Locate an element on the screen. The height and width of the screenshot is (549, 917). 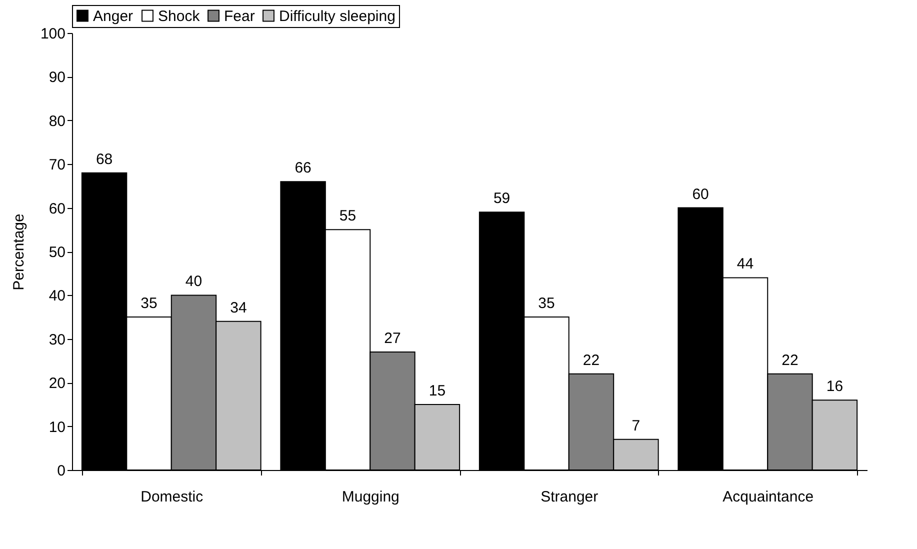
y-tick-label: 80 is located at coordinates (57, 121).